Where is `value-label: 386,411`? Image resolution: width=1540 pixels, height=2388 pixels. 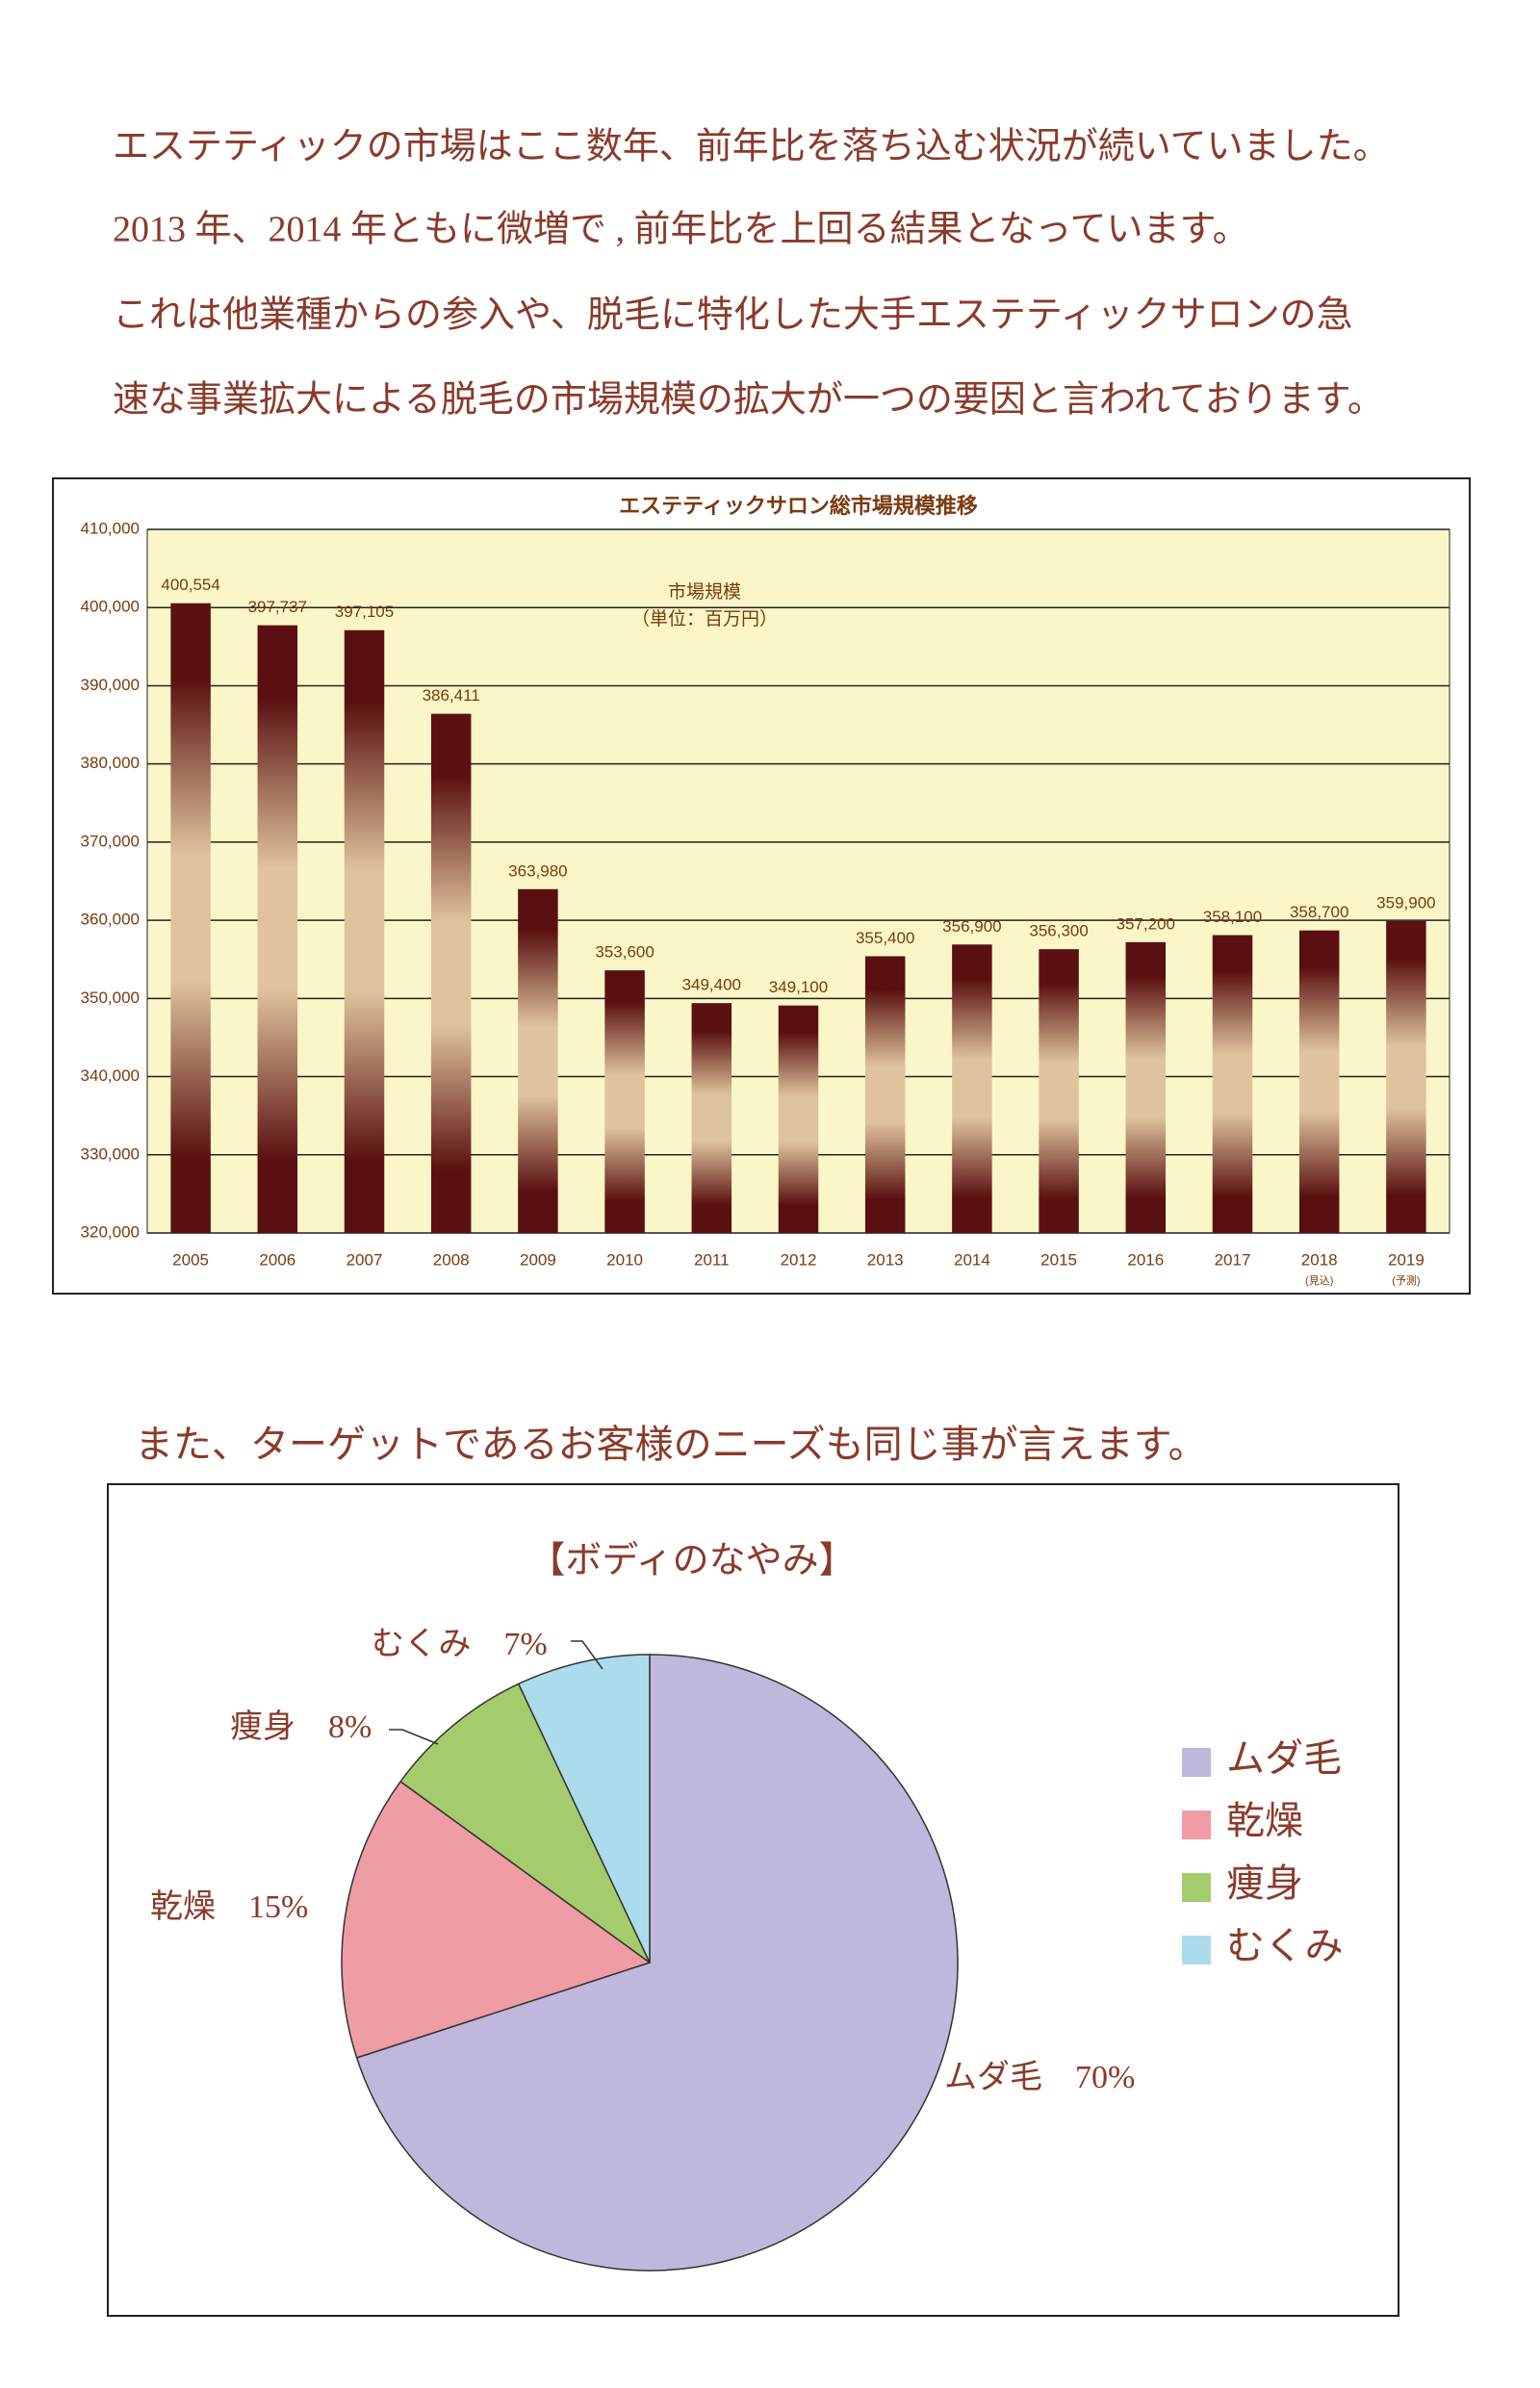 value-label: 386,411 is located at coordinates (451, 695).